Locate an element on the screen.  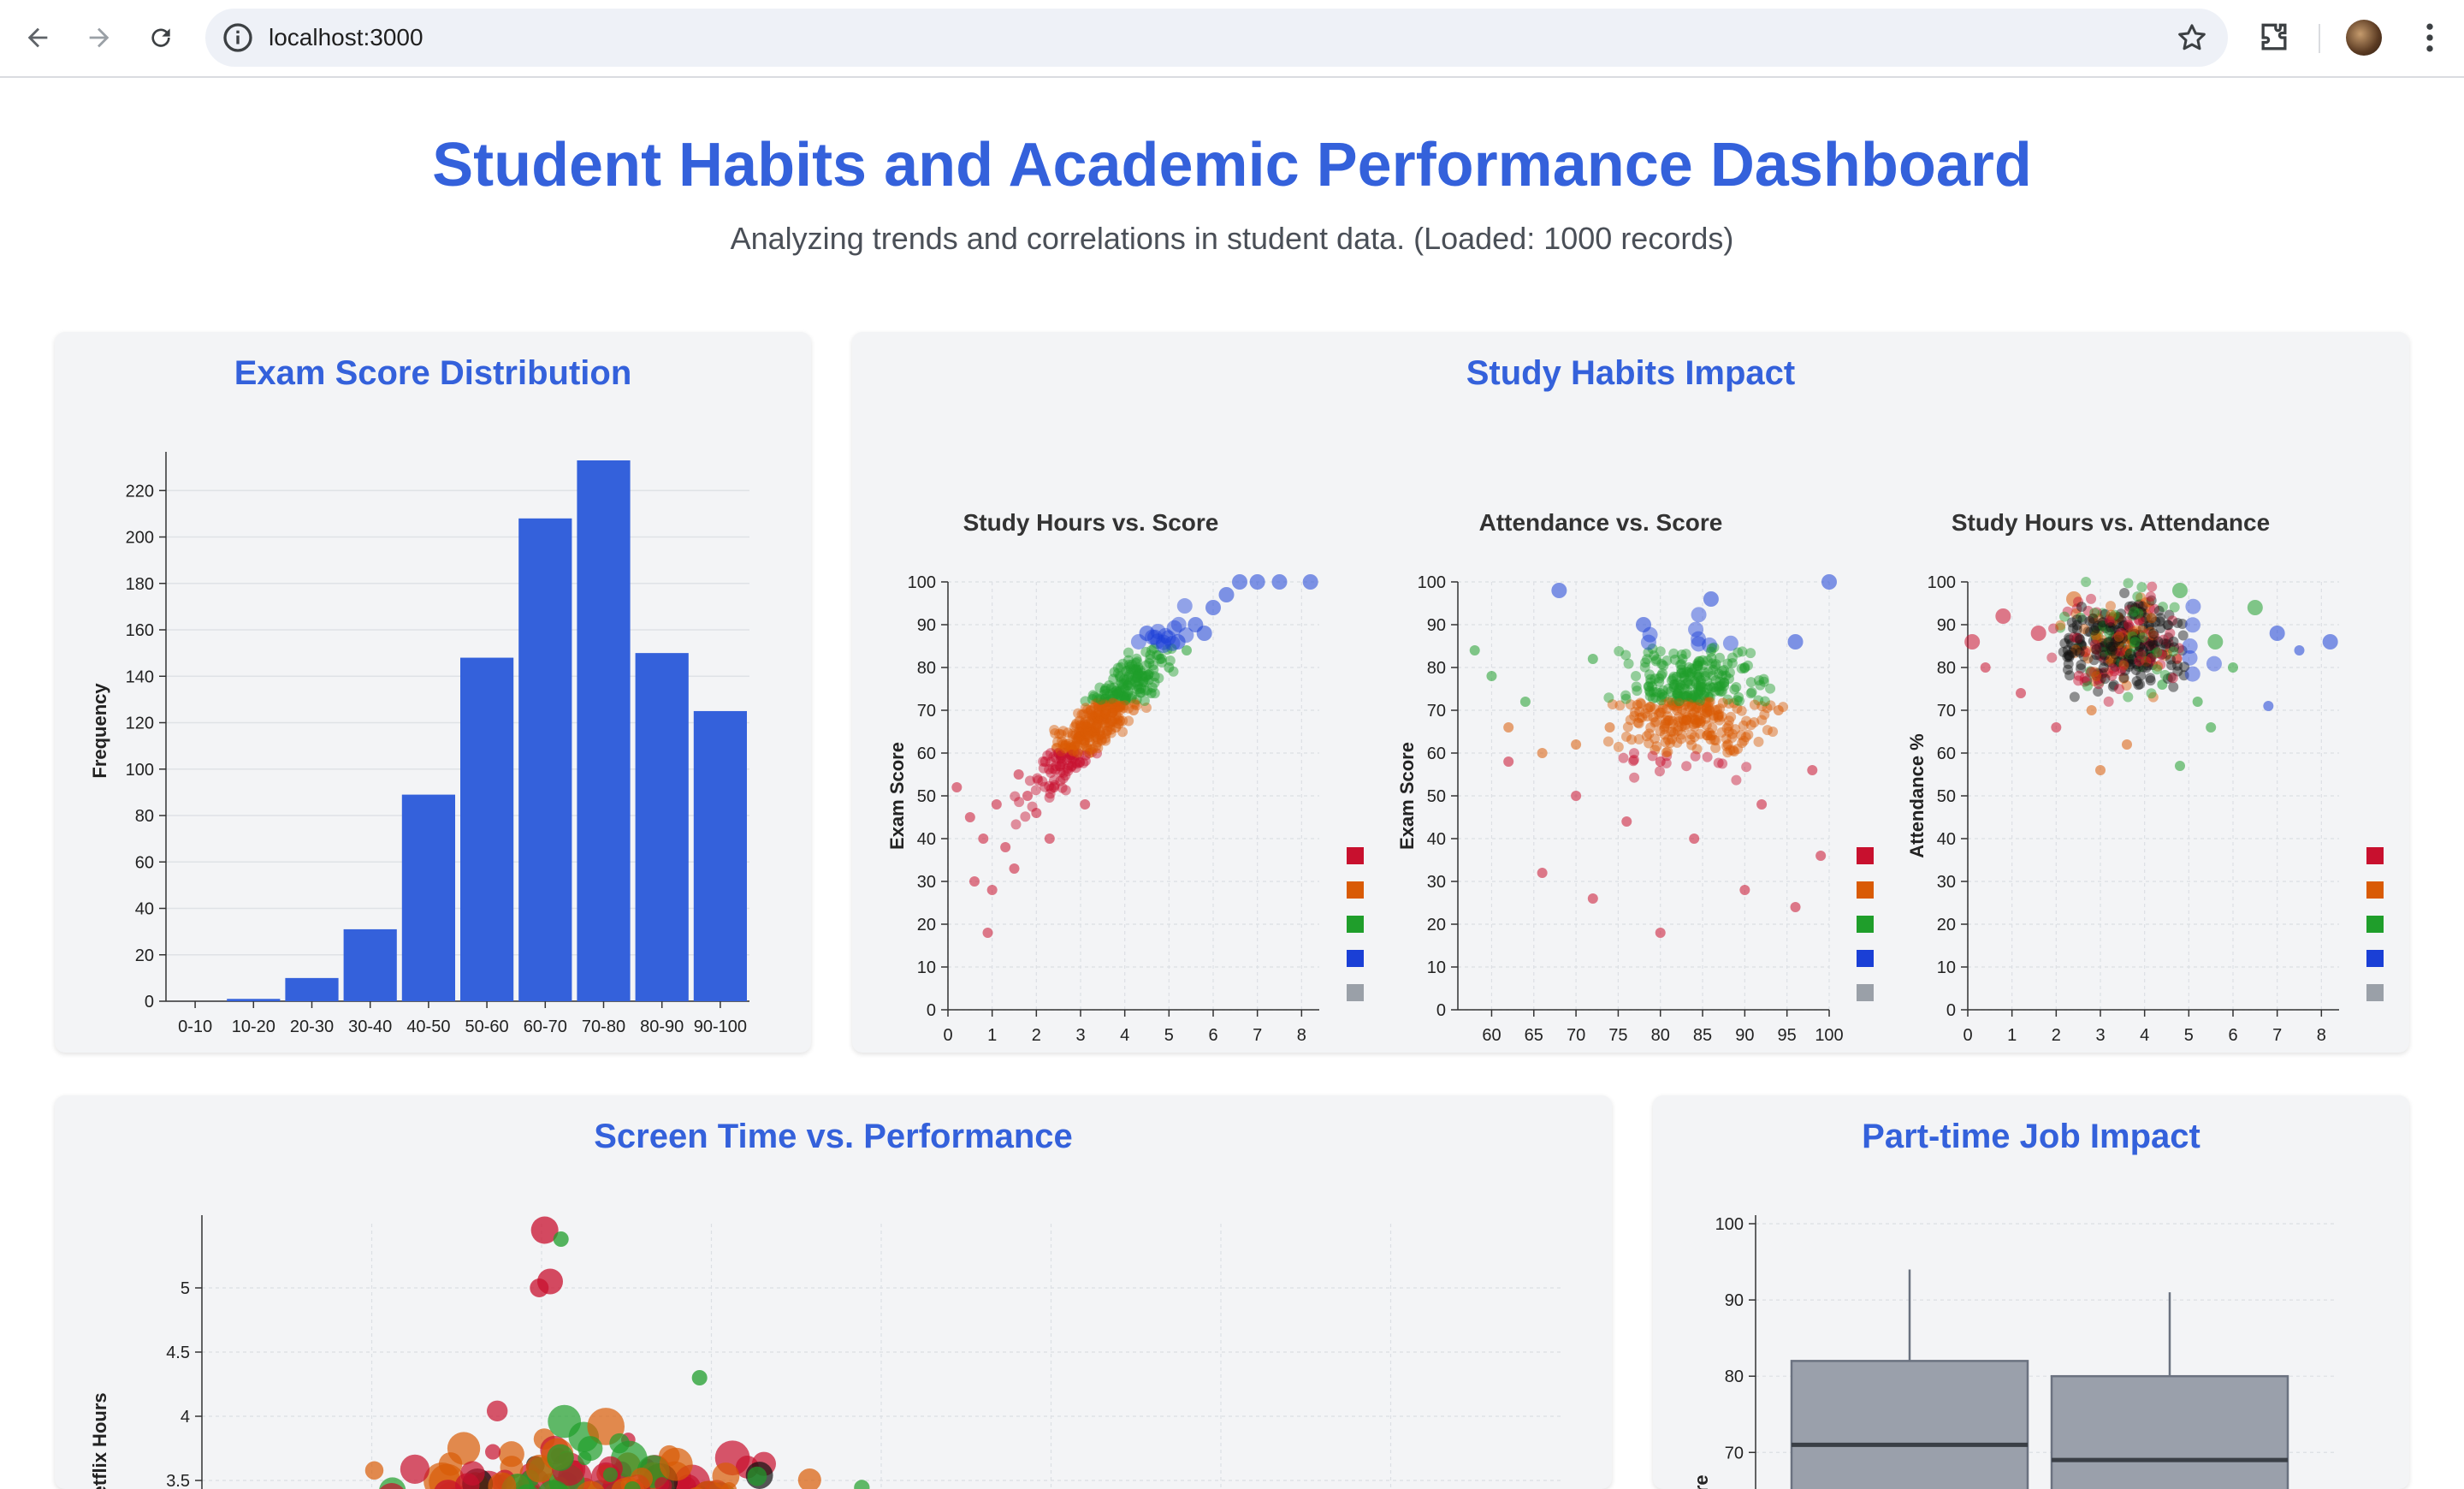
y-tick-label: 60 is located at coordinates (1946, 753).